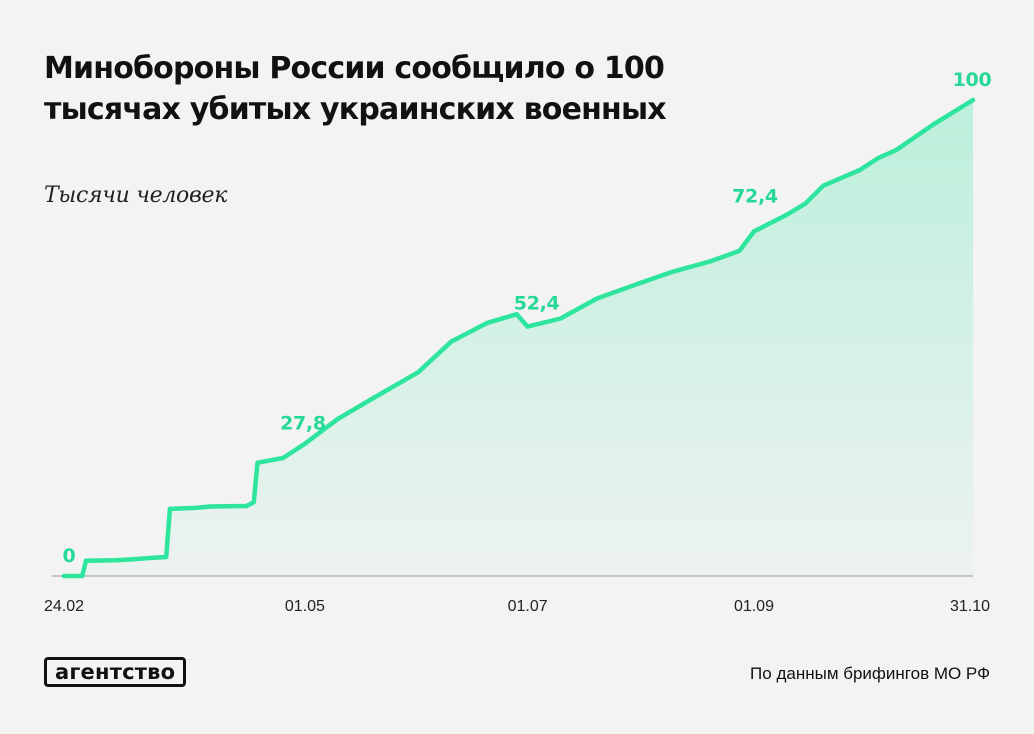 This screenshot has height=734, width=1034. I want to click on data-label-3: 72,4, so click(755, 196).